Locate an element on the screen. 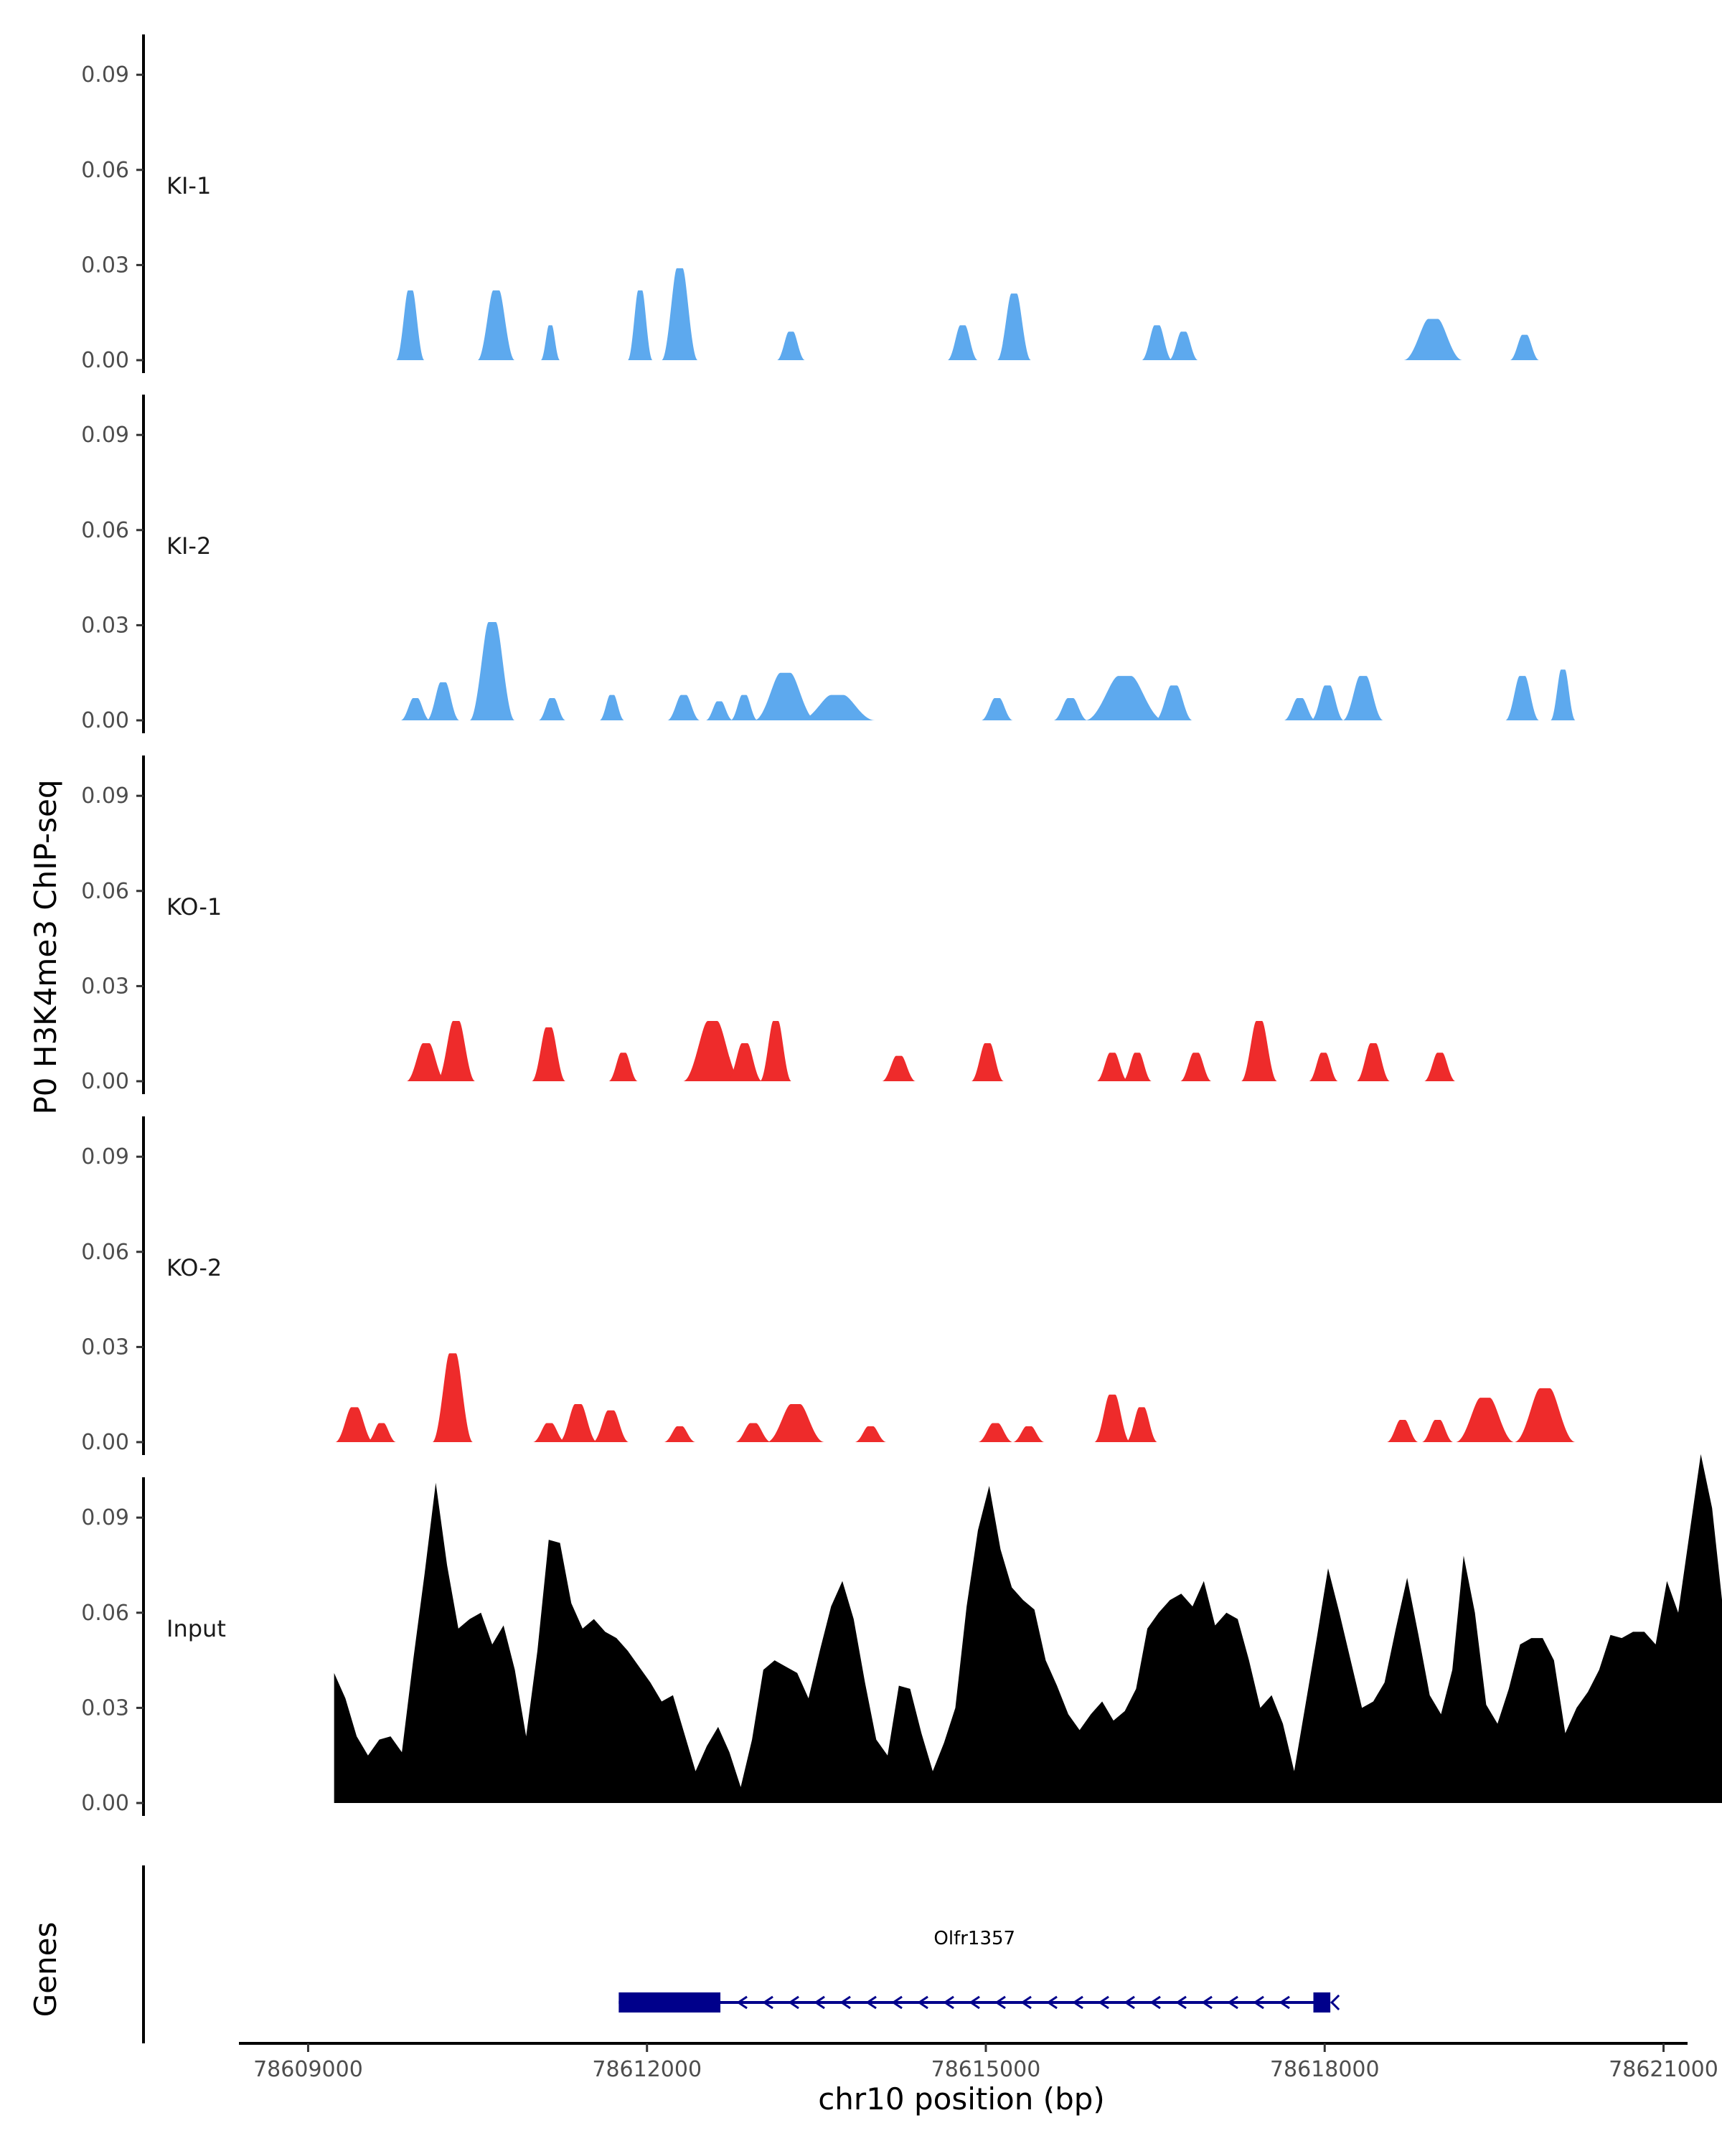 This screenshot has height=2156, width=1722. signal-area is located at coordinates (1028, 1628).